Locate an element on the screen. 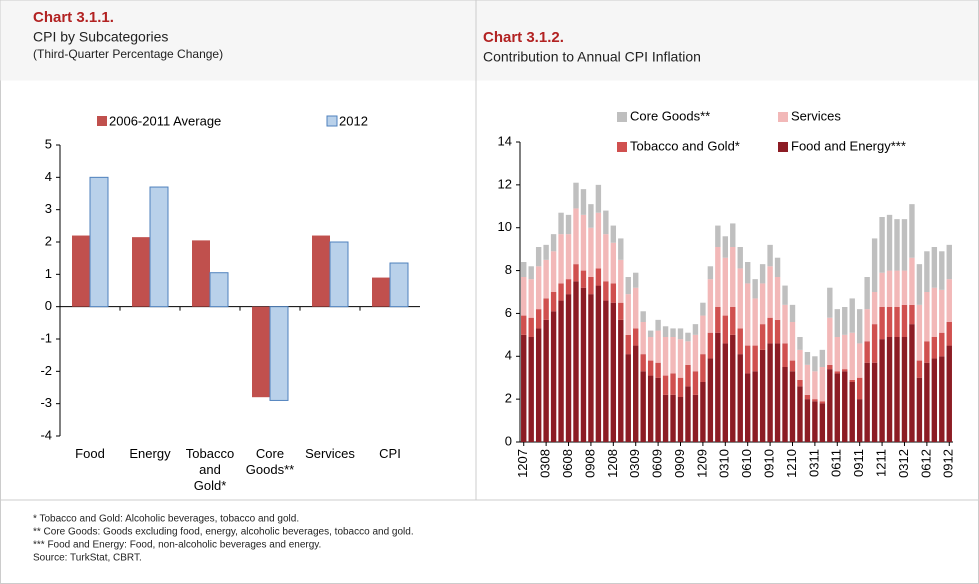 This screenshot has width=979, height=584. x-tick-label: 0912 is located at coordinates (948, 463).